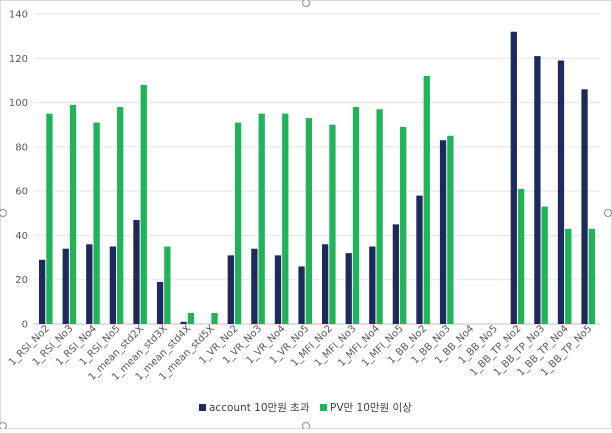 The width and height of the screenshot is (612, 433). I want to click on y-tick-label: 120, so click(18, 59).